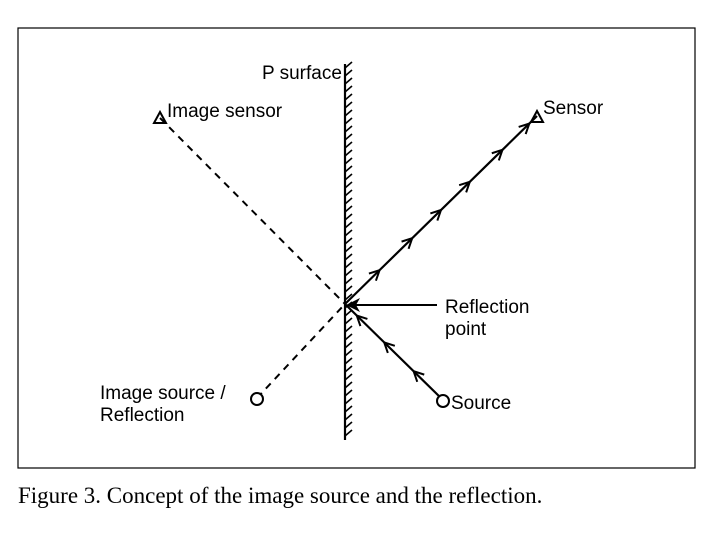  Describe the element at coordinates (449, 201) in the screenshot. I see `reflected-ray-arrows` at that location.